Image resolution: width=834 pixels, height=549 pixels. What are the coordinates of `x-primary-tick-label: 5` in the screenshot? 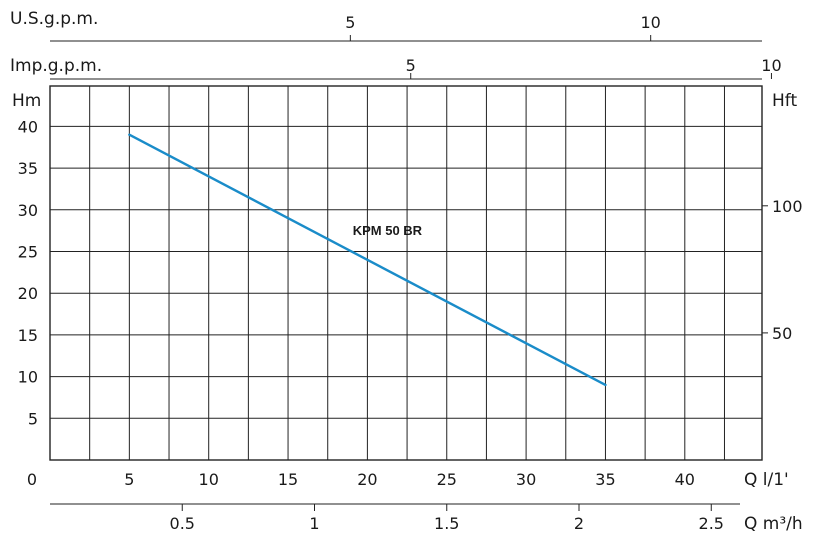 It's located at (129, 479).